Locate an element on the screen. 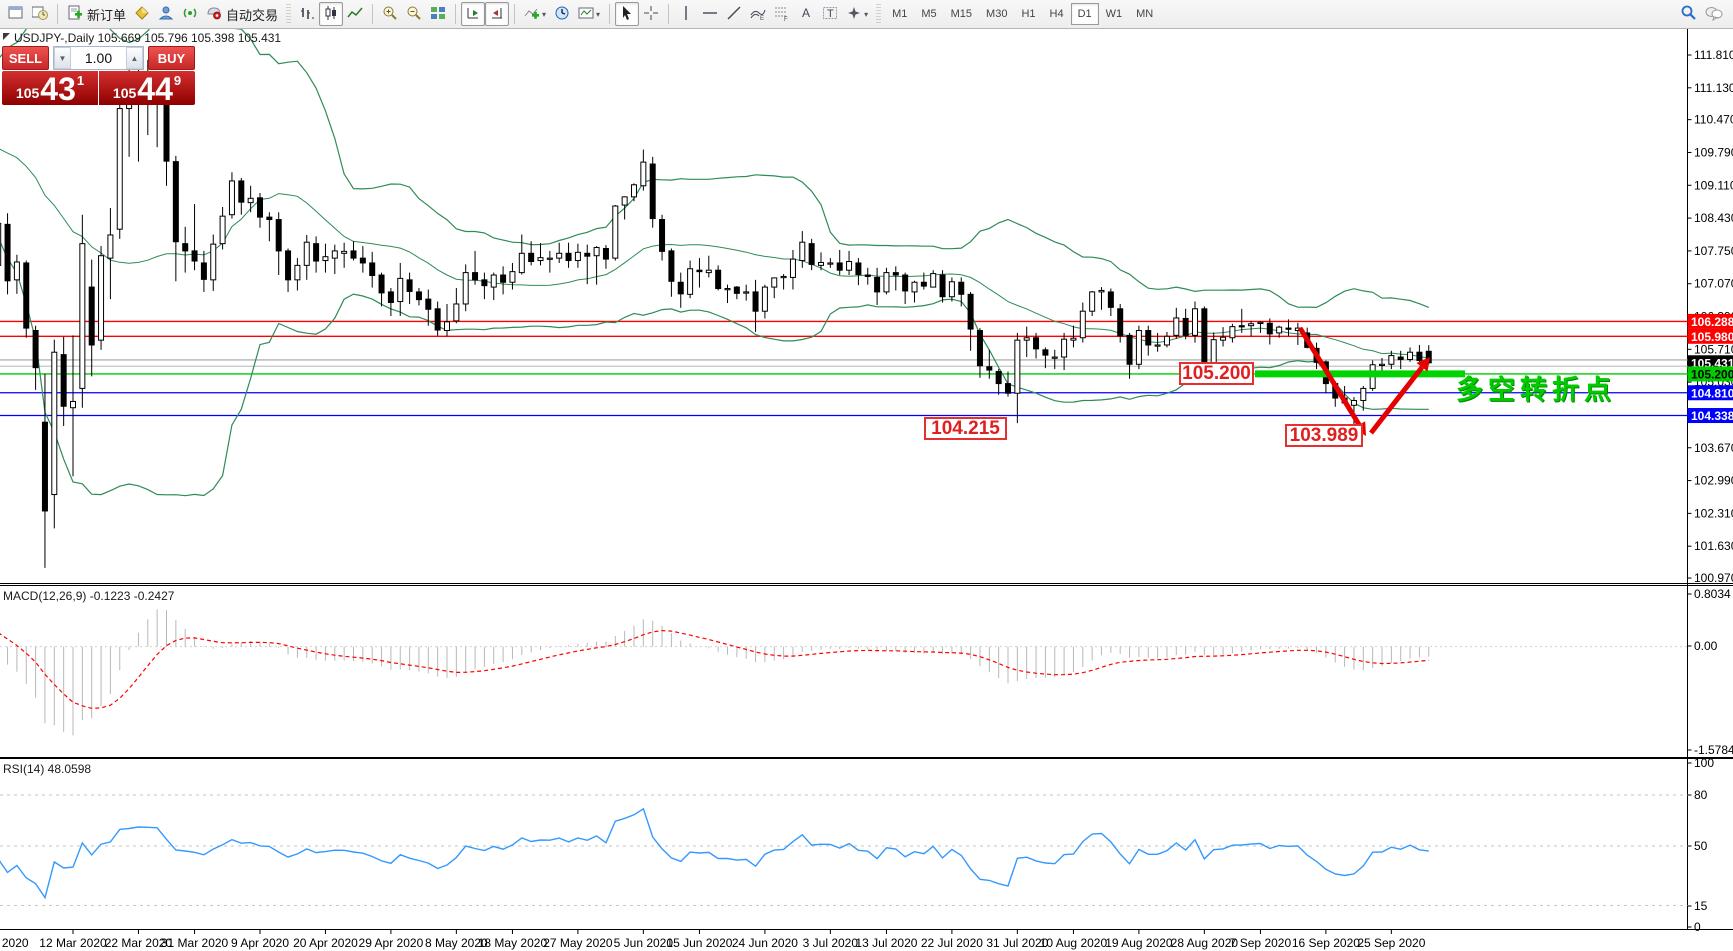 The image size is (1733, 951). sell-price: 105 43 1 is located at coordinates (50, 88).